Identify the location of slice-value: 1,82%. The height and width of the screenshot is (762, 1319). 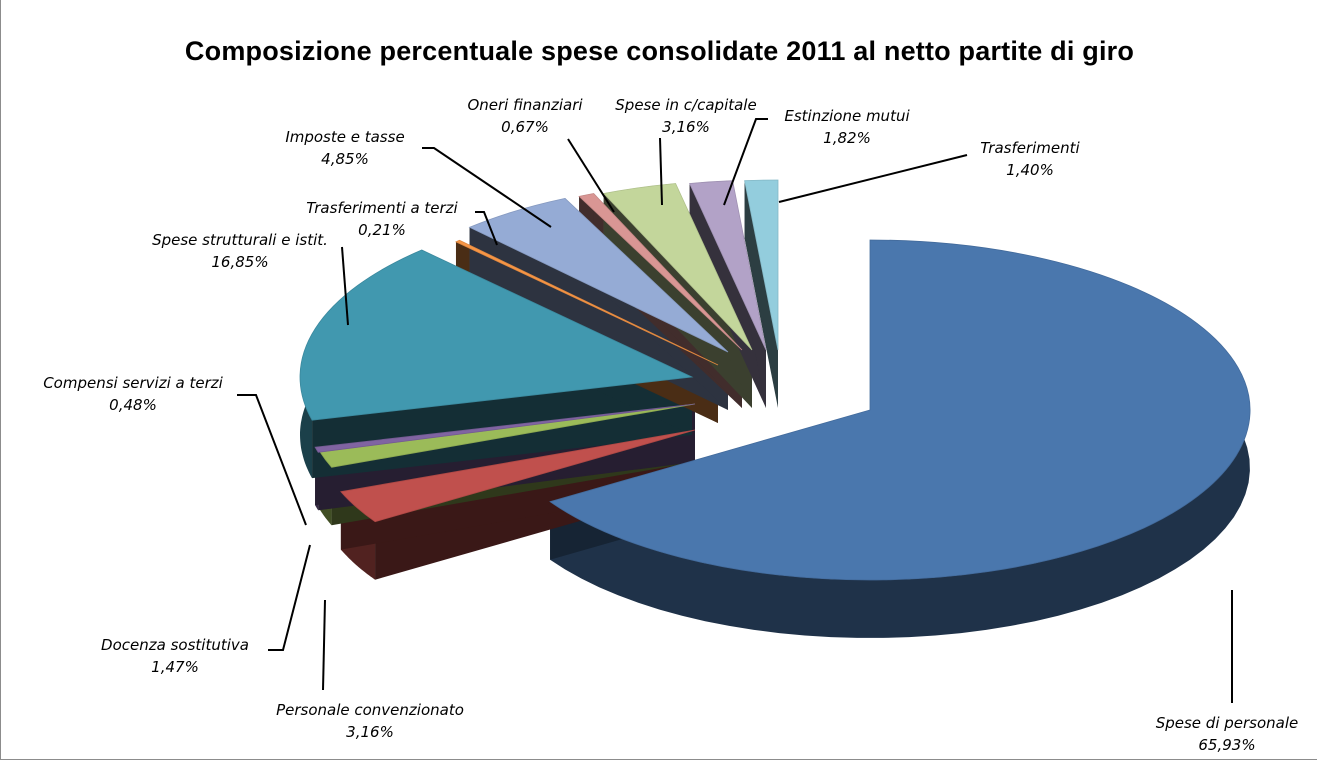
(847, 138).